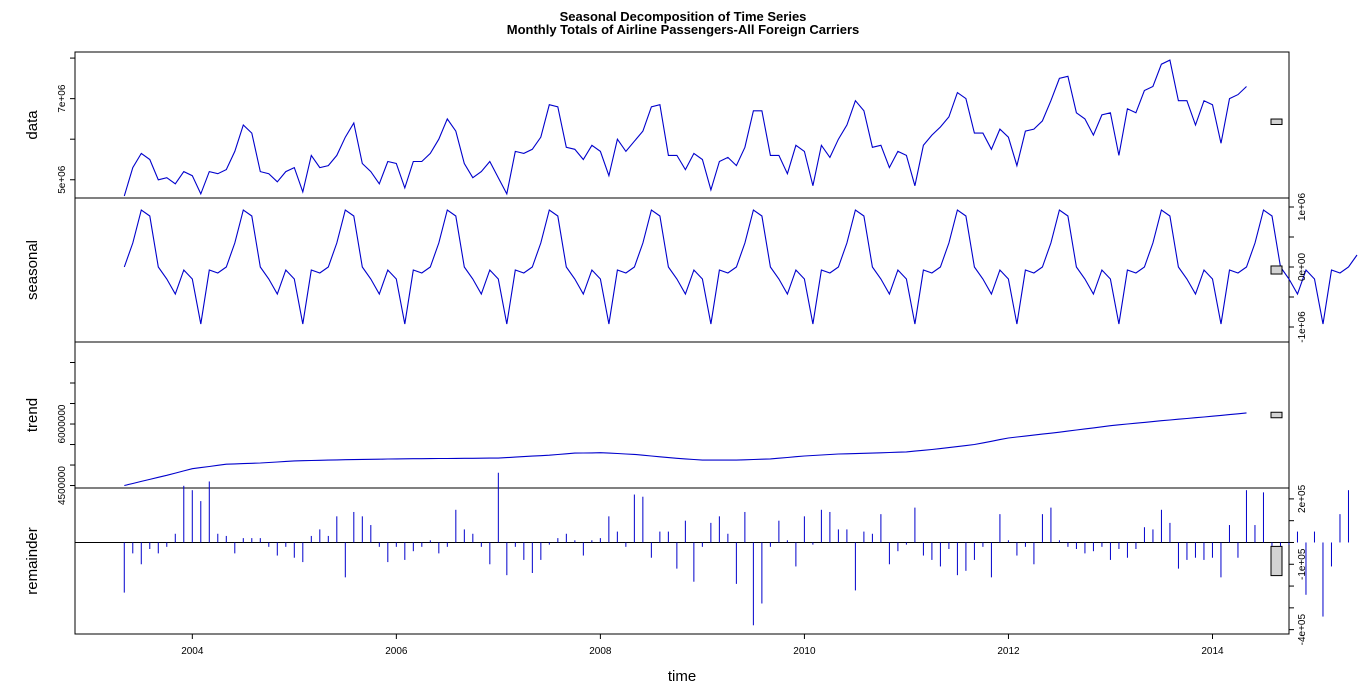 This screenshot has height=696, width=1366. What do you see at coordinates (32, 125) in the screenshot?
I see `y-axis-label-data: data` at bounding box center [32, 125].